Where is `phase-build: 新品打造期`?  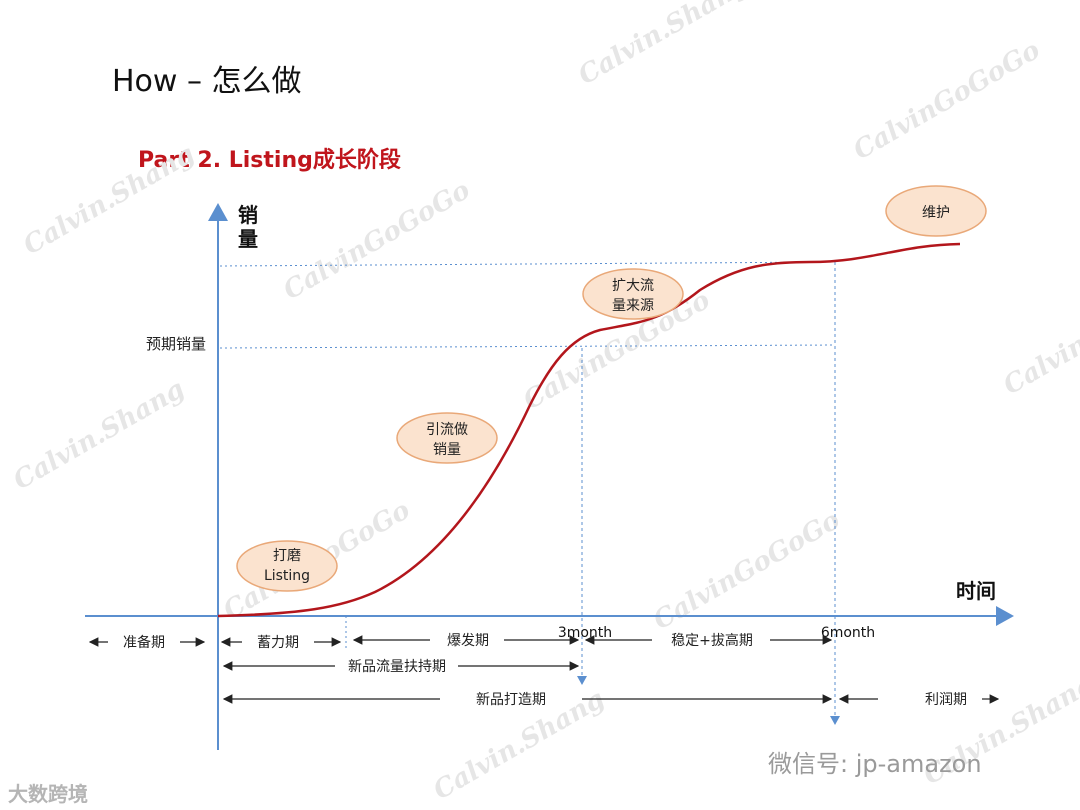 phase-build: 新品打造期 is located at coordinates (527, 699).